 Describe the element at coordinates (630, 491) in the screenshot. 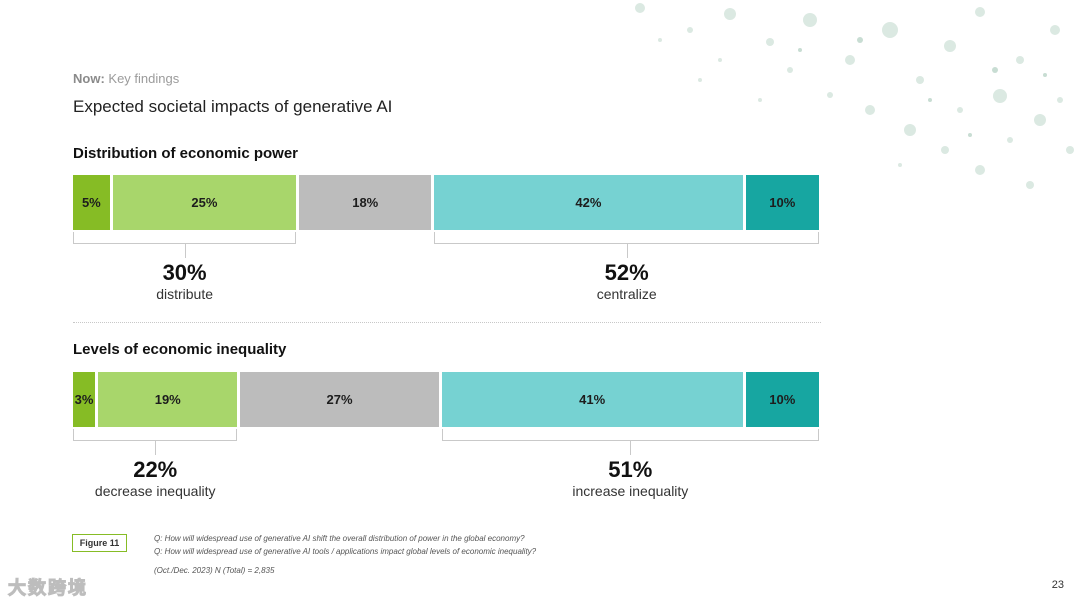

I see `group-label: increase inequality` at that location.